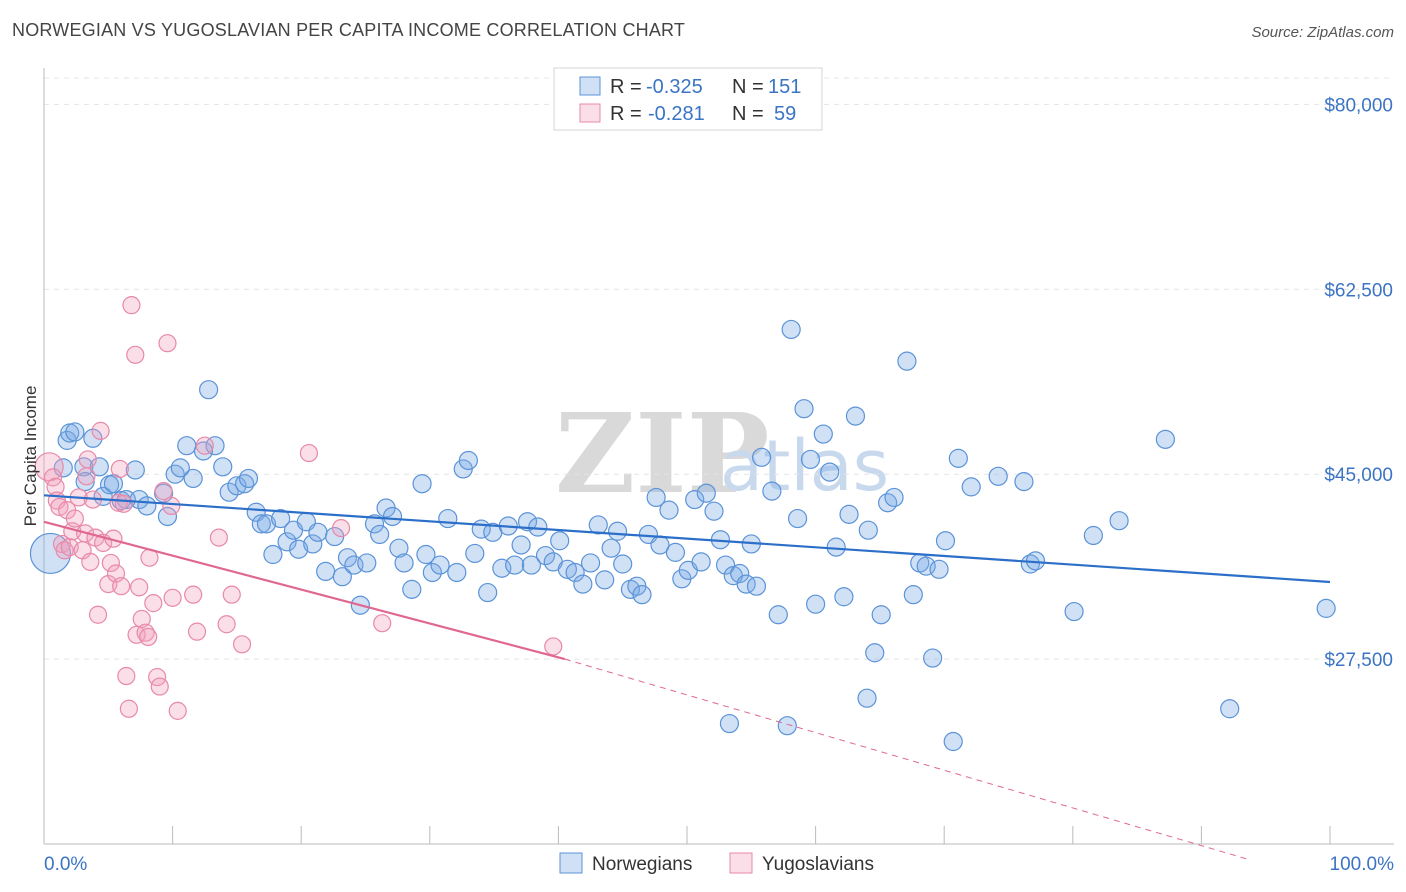 The image size is (1406, 892). What do you see at coordinates (1358, 105) in the screenshot?
I see `y-tick-label-3: $80,000` at bounding box center [1358, 105].